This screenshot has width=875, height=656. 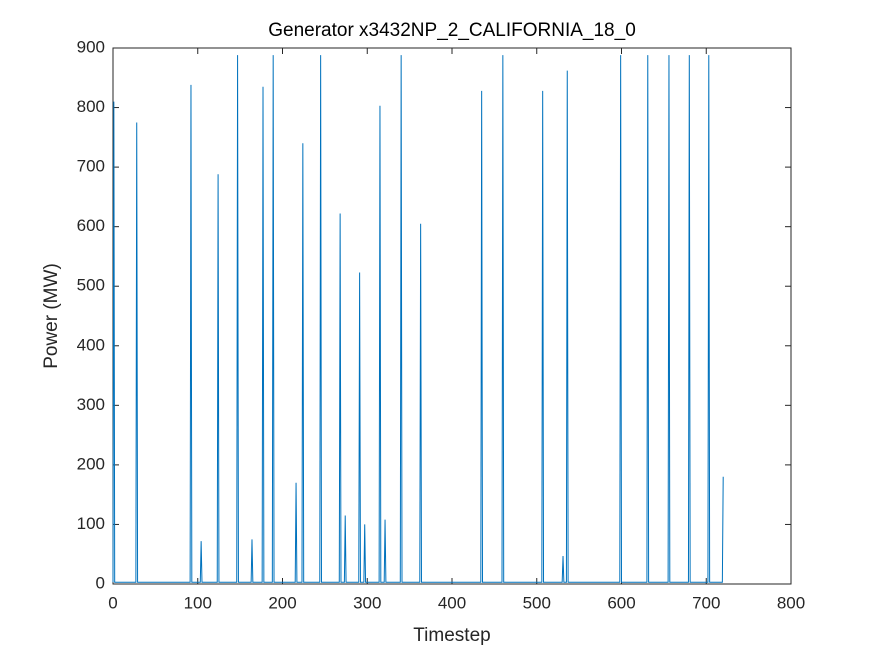 I want to click on y-tick-label: 100, so click(x=91, y=523).